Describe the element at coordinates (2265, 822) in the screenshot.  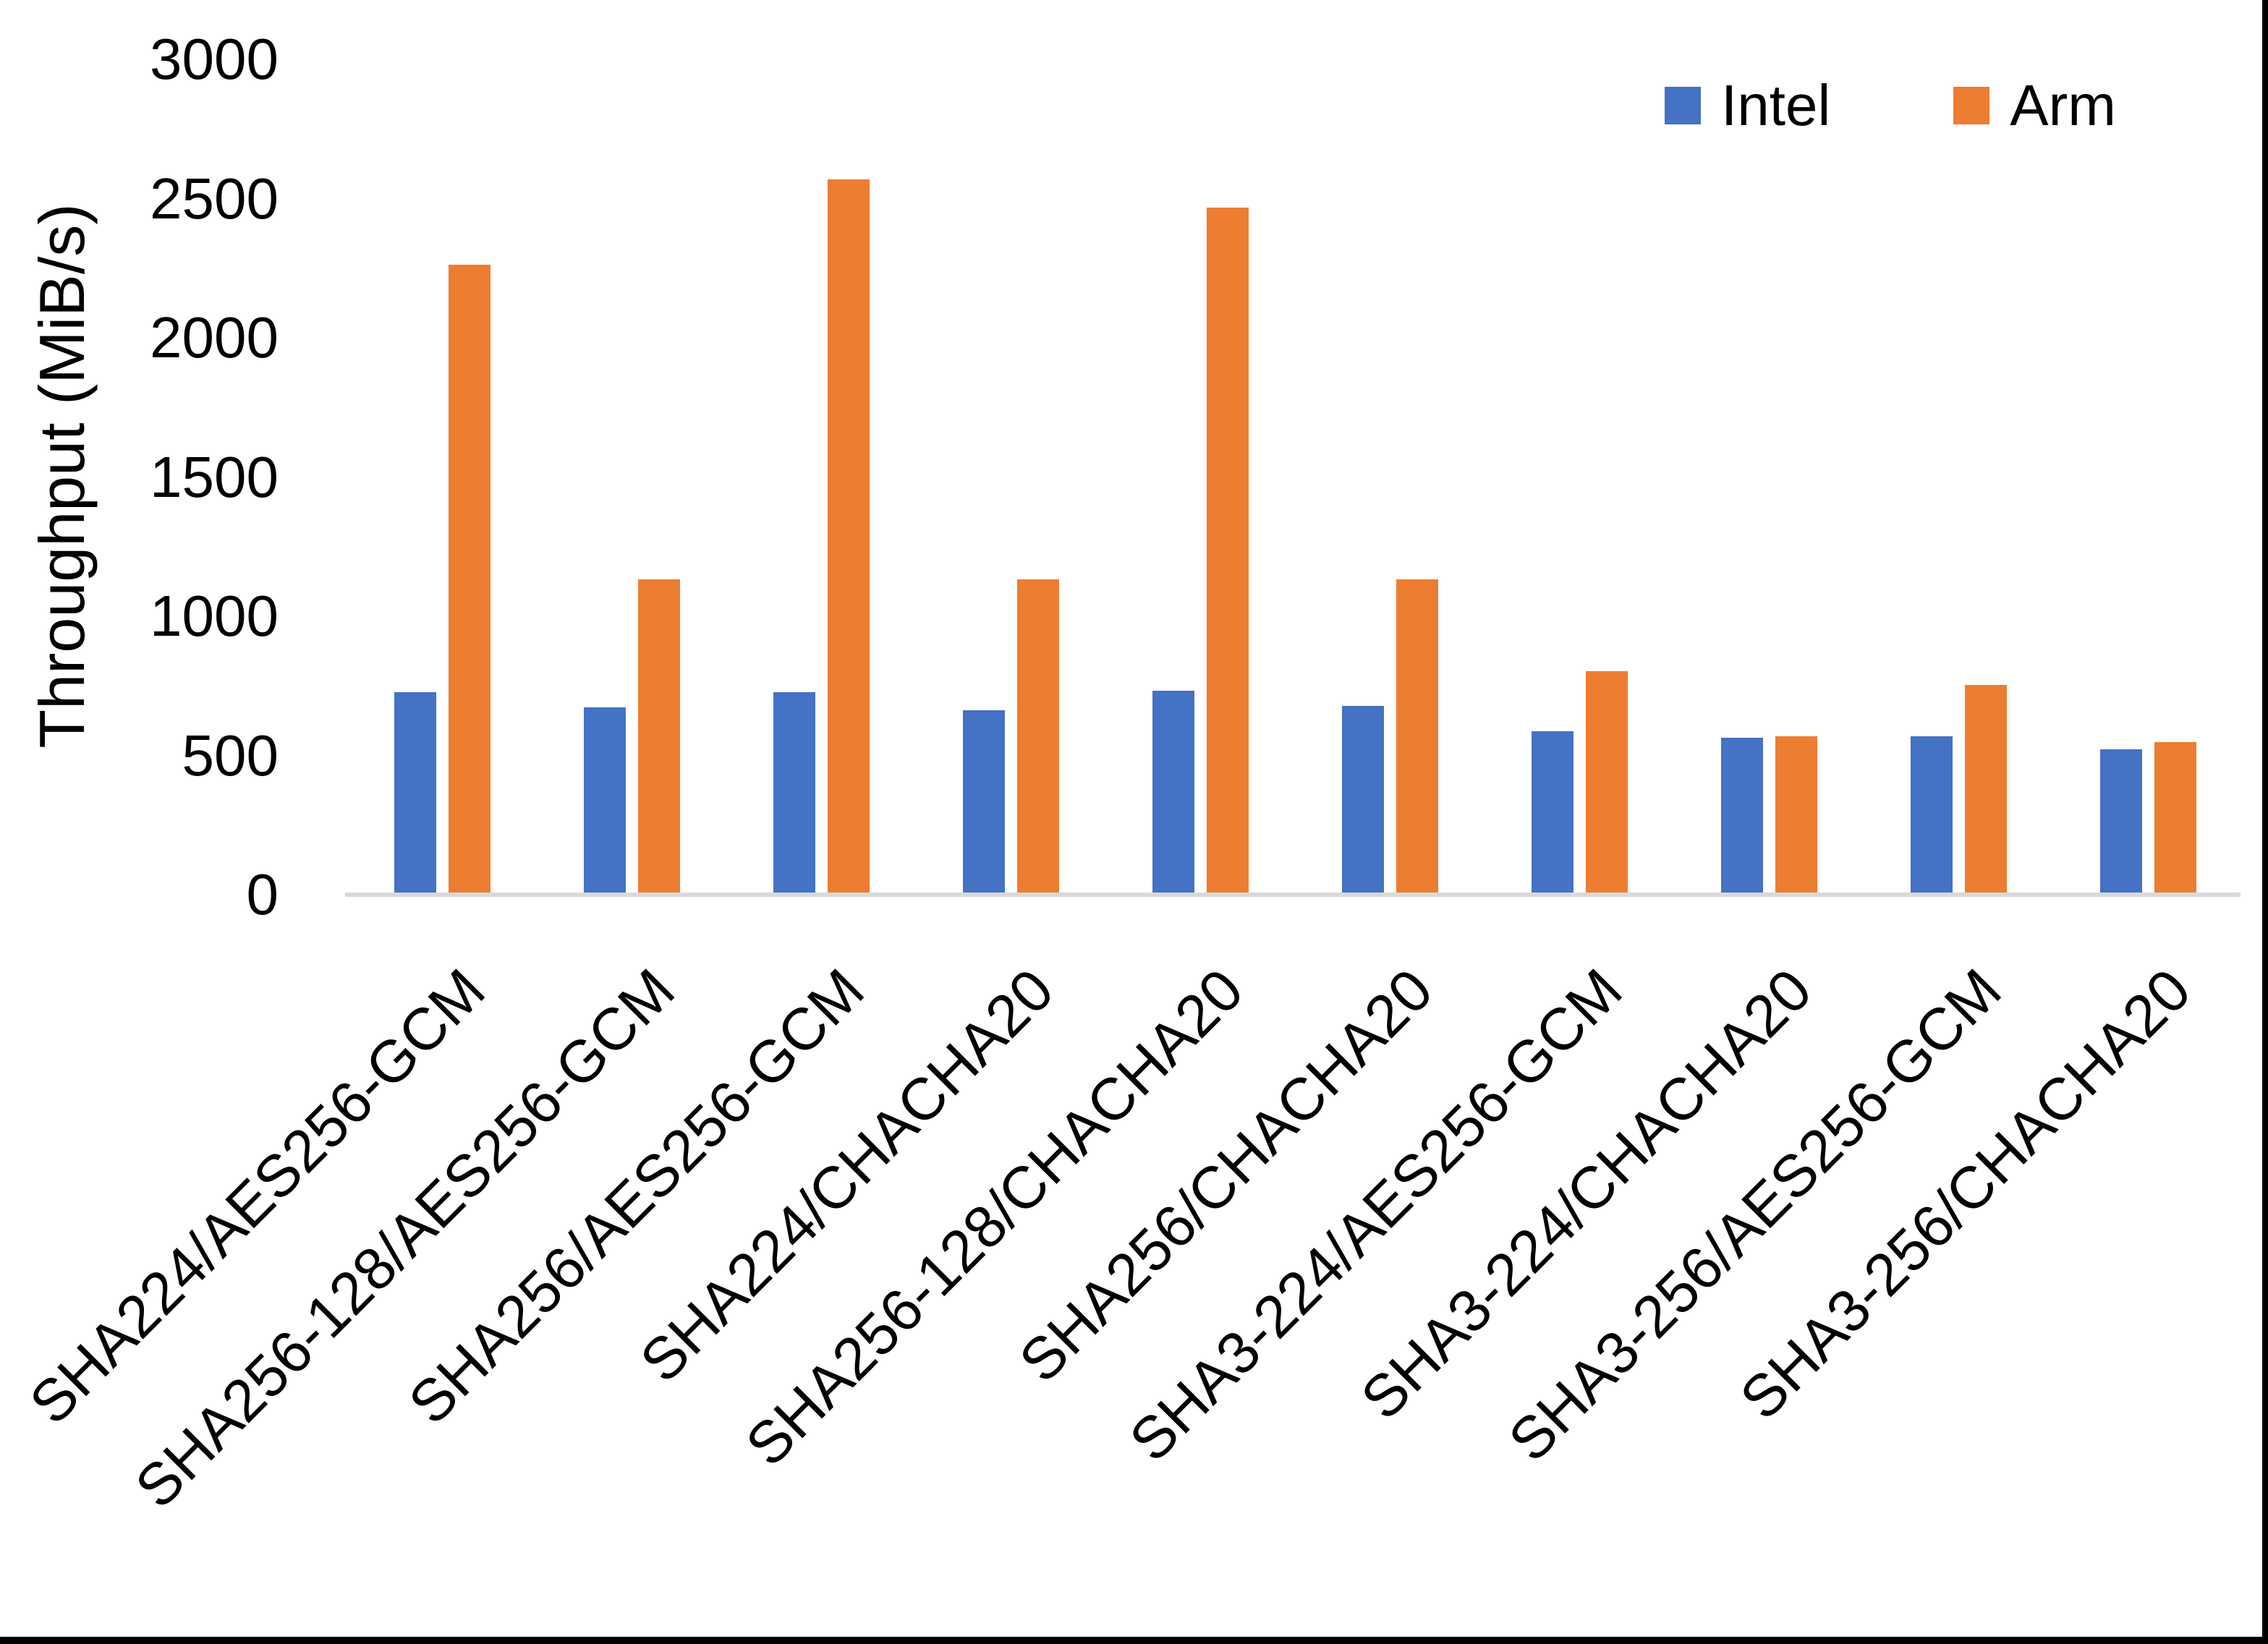
I see `right-edge-bar` at that location.